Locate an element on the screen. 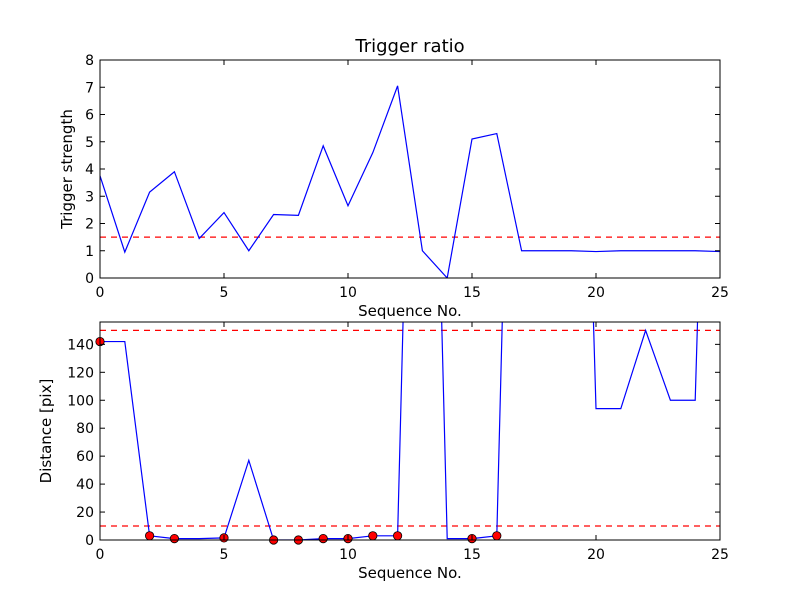 The image size is (800, 600). y-tick-label: 2 is located at coordinates (89, 225).